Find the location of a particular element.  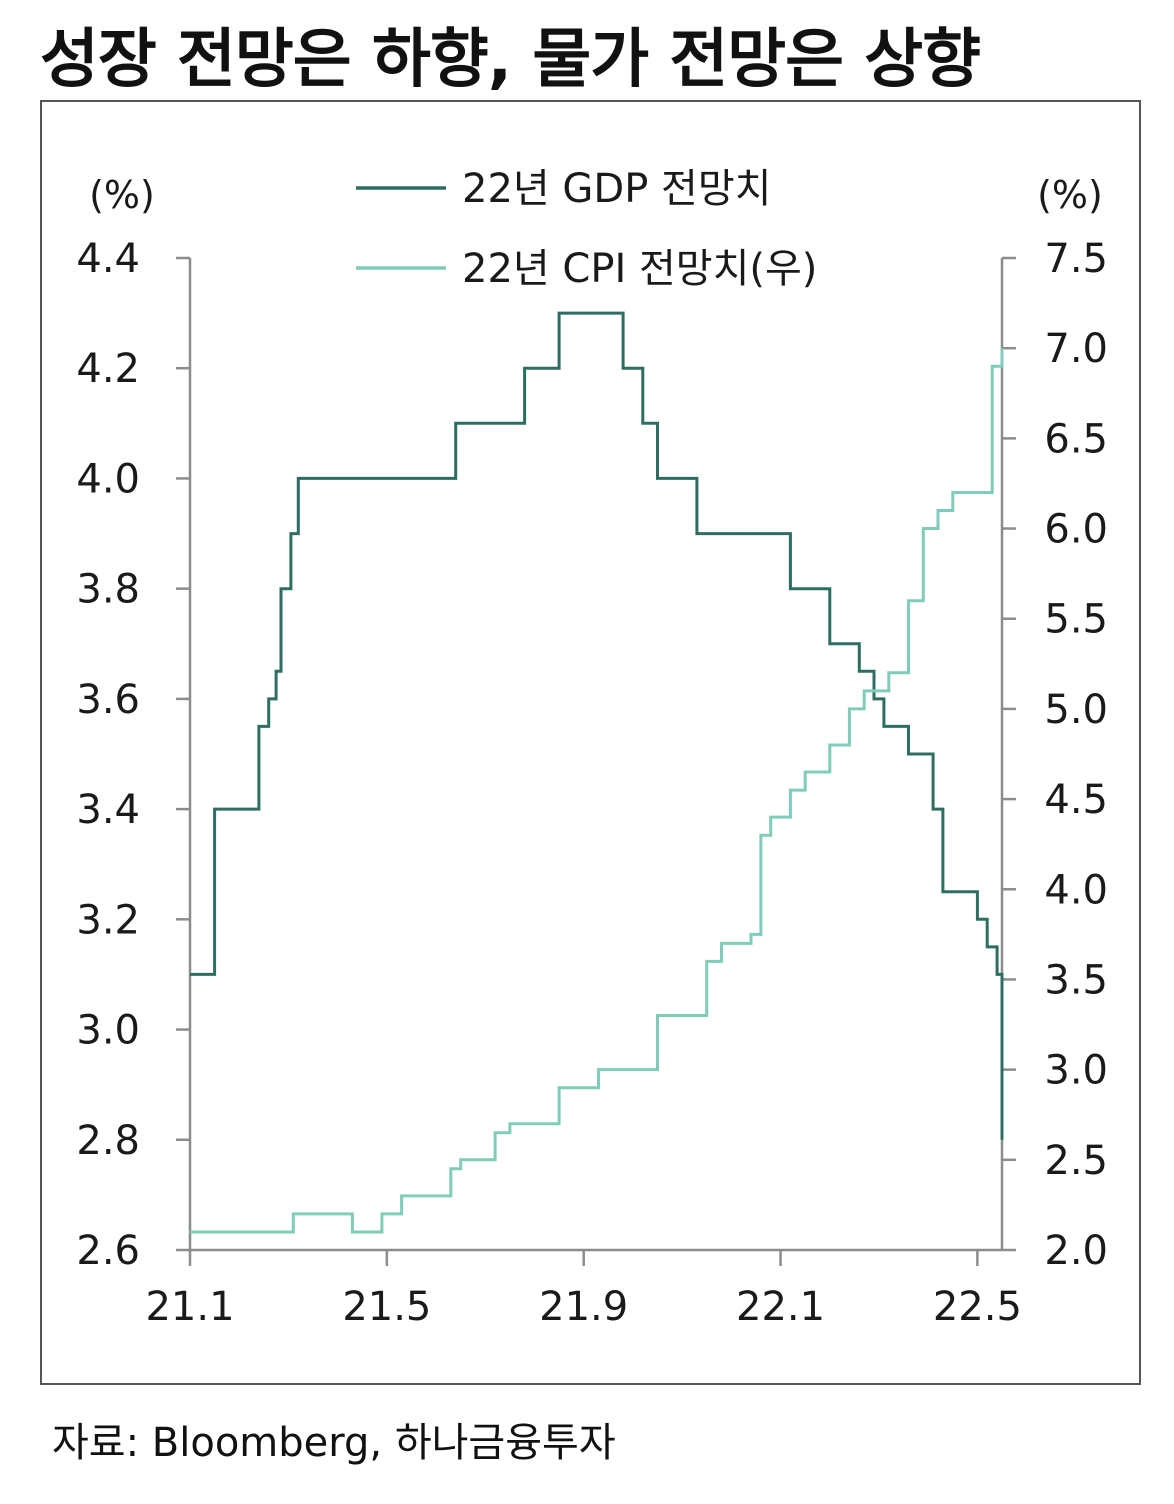

left-axis-tick-label: 3.0 is located at coordinates (108, 1031).